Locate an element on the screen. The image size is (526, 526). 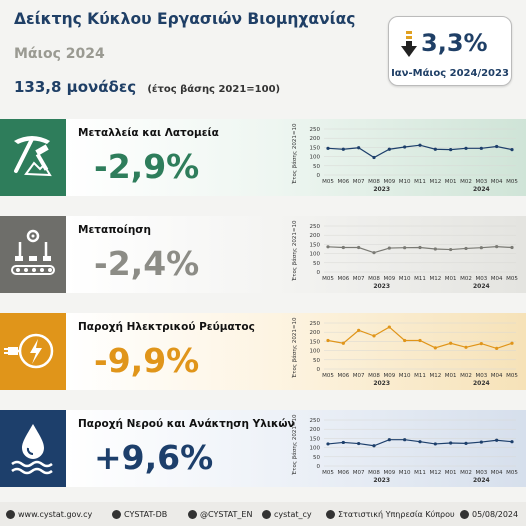
footer-instagram-label: cystat_cy is located at coordinates (293, 514).